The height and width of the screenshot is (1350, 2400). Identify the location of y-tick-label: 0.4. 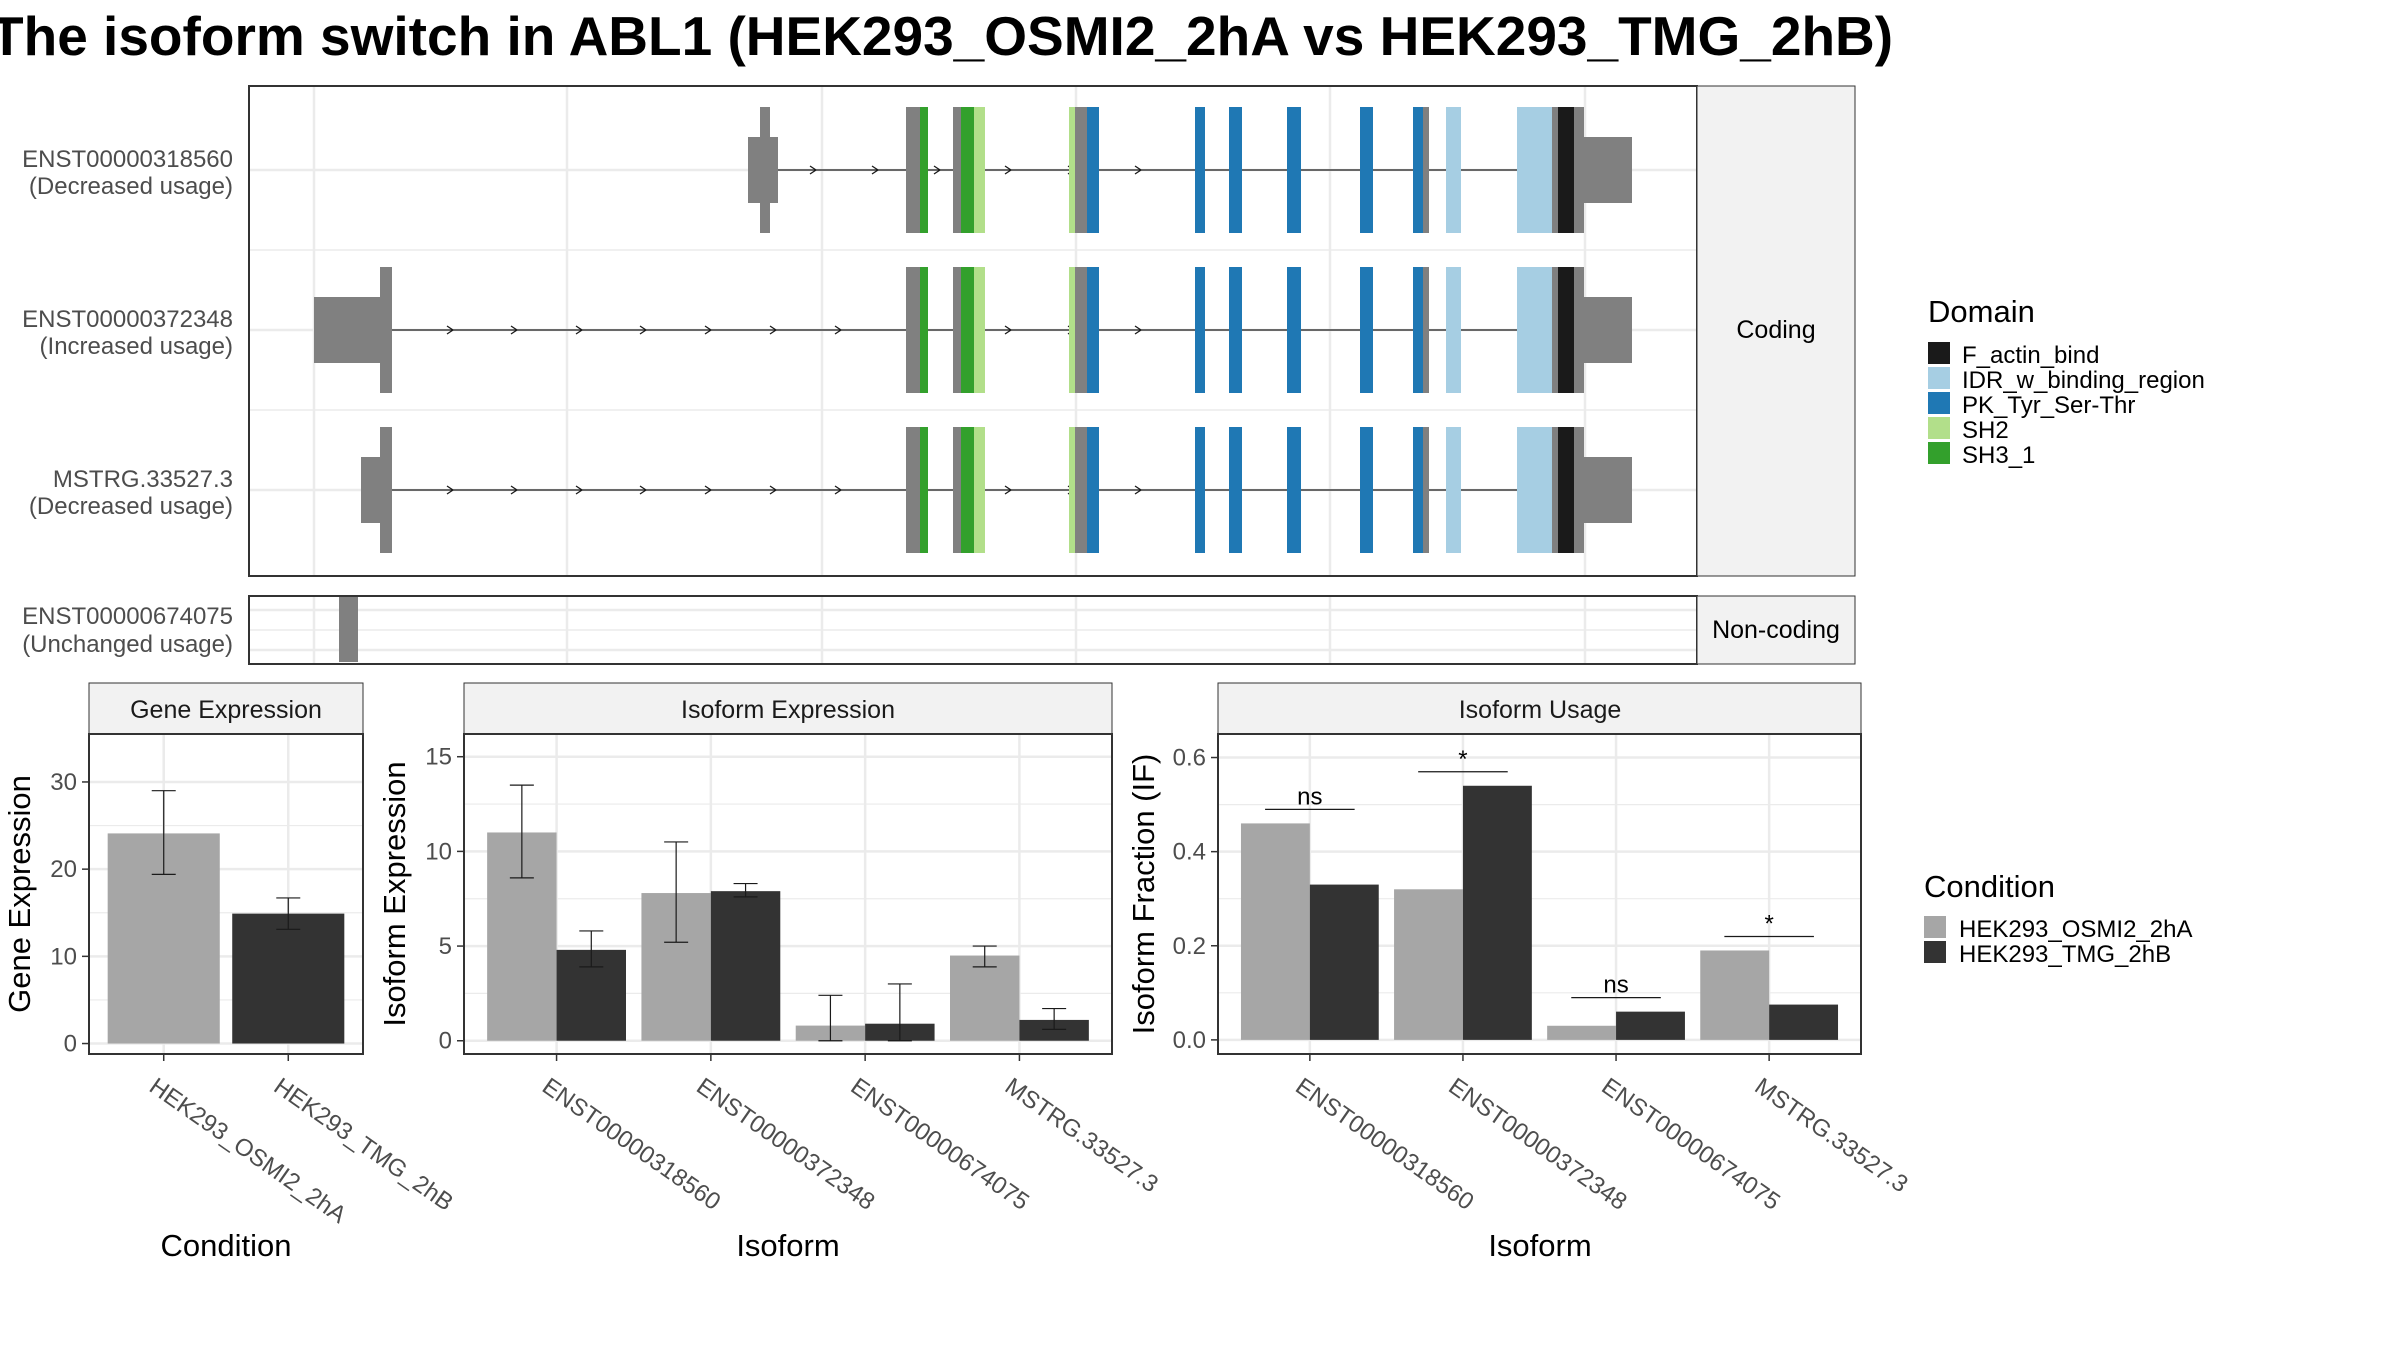
(1189, 852).